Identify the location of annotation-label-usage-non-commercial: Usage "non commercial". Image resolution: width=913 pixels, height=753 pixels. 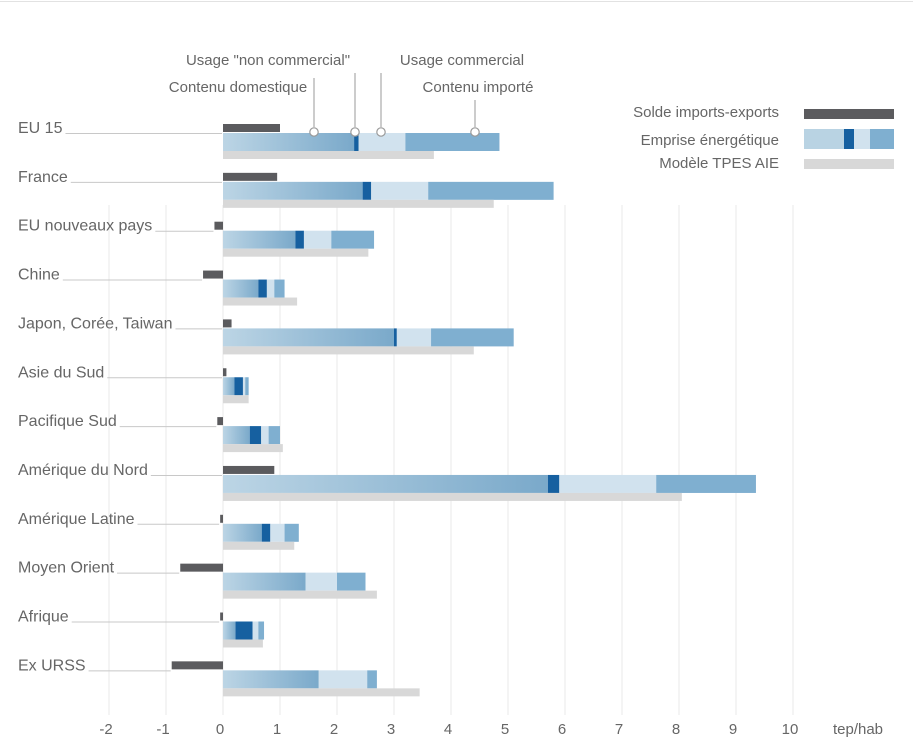
(268, 60).